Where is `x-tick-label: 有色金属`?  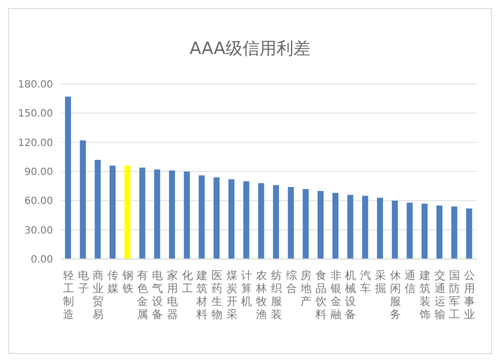 x-tick-label: 有色金属 is located at coordinates (142, 295).